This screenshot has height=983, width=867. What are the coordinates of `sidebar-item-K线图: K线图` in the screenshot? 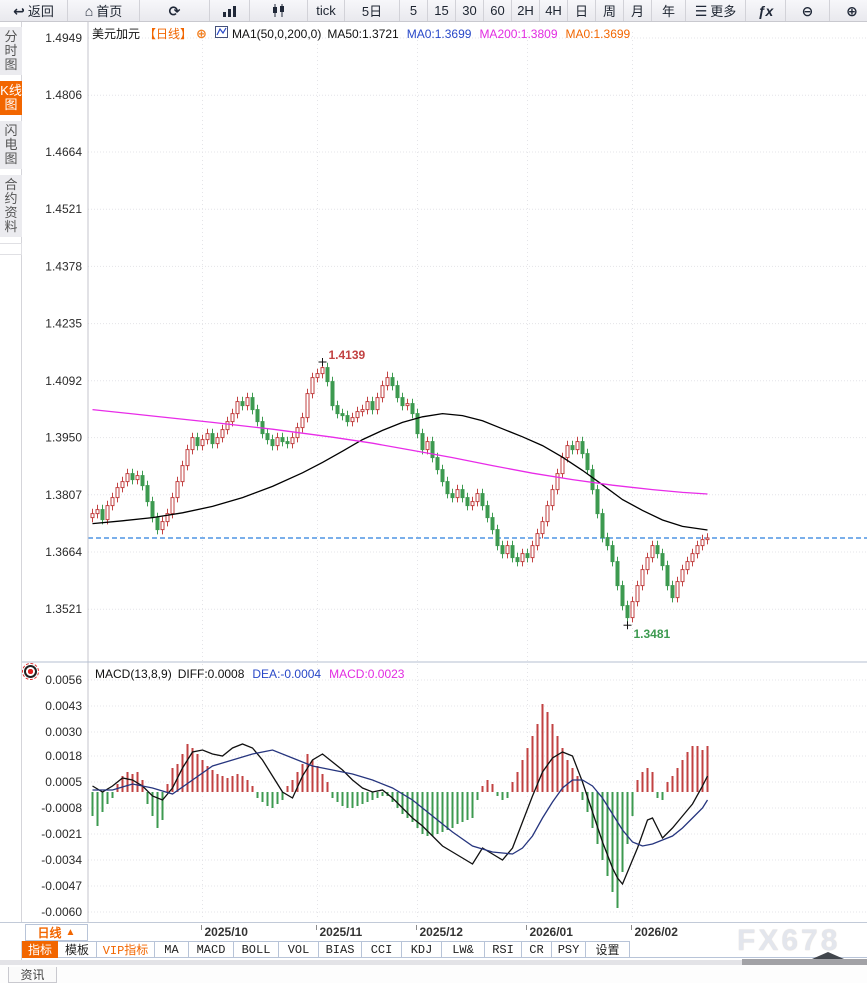 It's located at (11, 98).